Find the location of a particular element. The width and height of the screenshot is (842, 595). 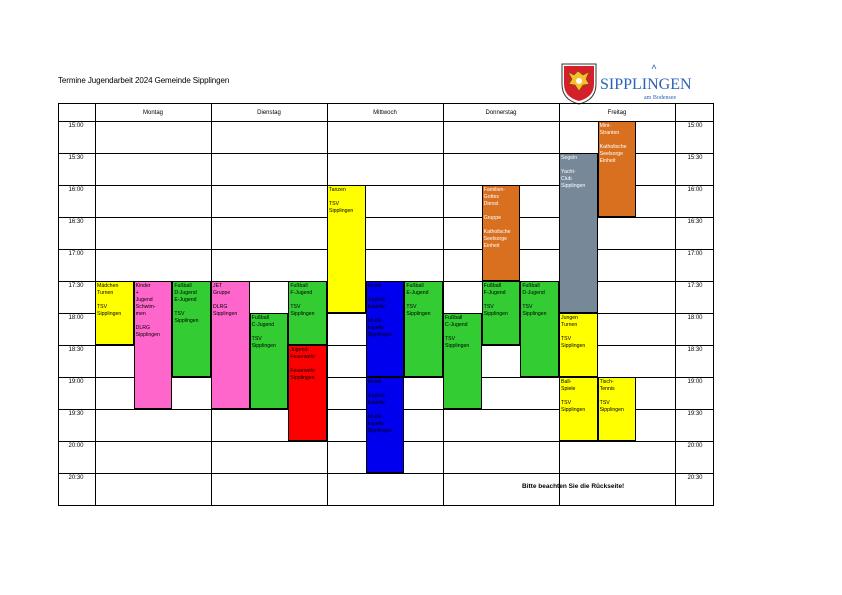

coat-of-arms-icon is located at coordinates (579, 84).